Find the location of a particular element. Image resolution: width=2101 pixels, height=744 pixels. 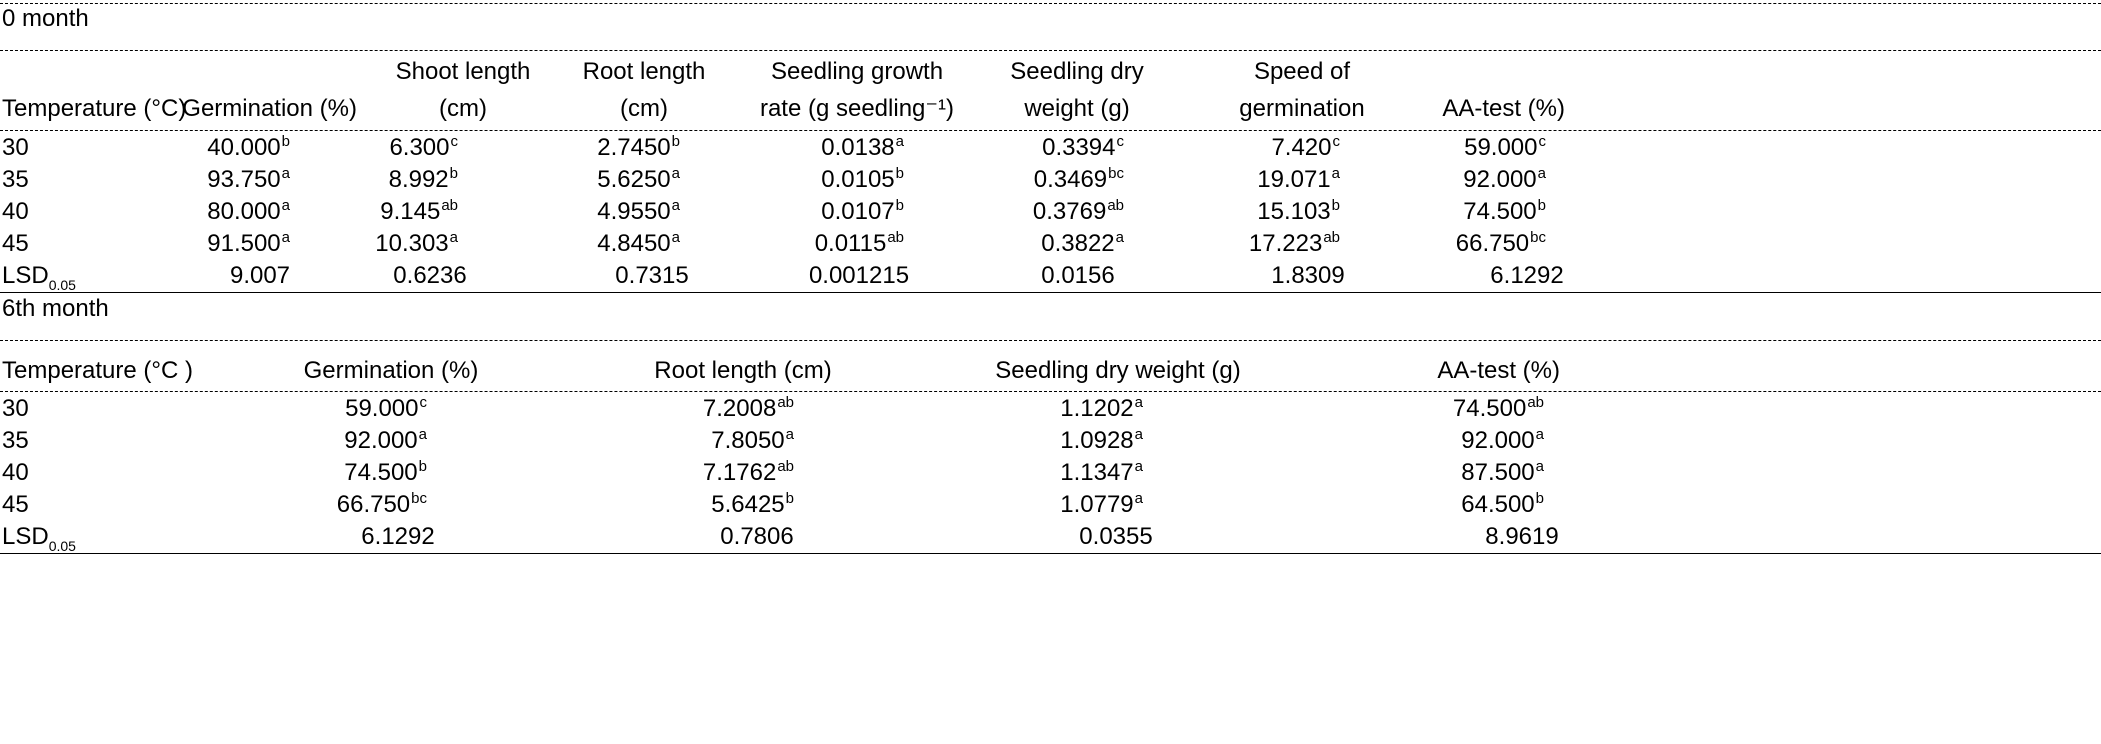

cell-table2-r3-c2: 5.6425b is located at coordinates (752, 506).